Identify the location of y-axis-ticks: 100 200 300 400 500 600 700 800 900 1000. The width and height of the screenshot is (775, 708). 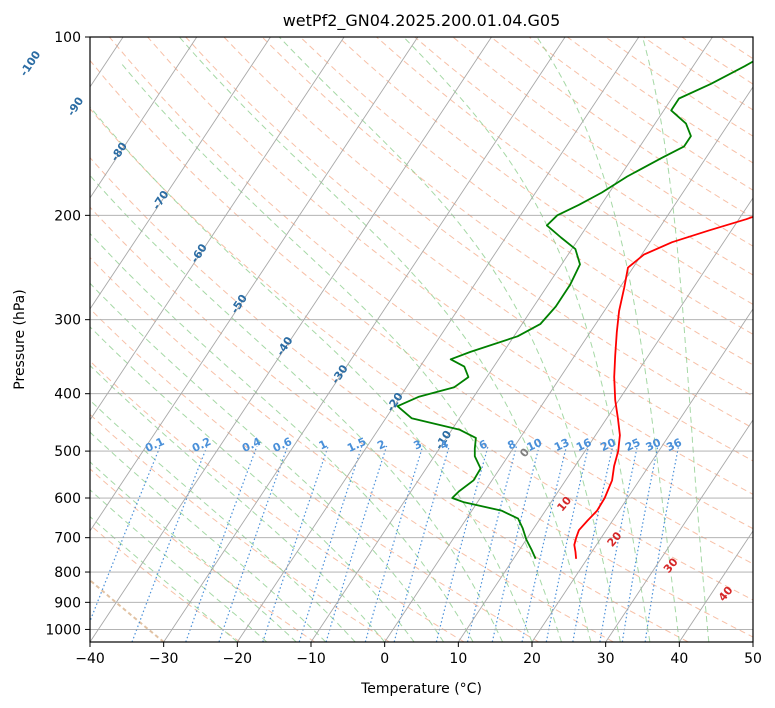
(67, 334).